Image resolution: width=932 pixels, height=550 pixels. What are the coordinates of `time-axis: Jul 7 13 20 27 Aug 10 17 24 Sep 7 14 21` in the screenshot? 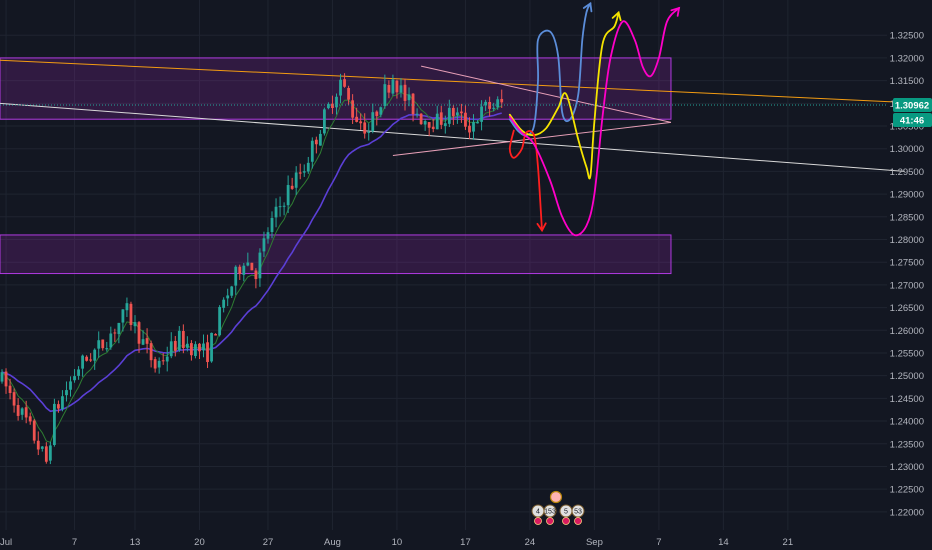 It's located at (396, 542).